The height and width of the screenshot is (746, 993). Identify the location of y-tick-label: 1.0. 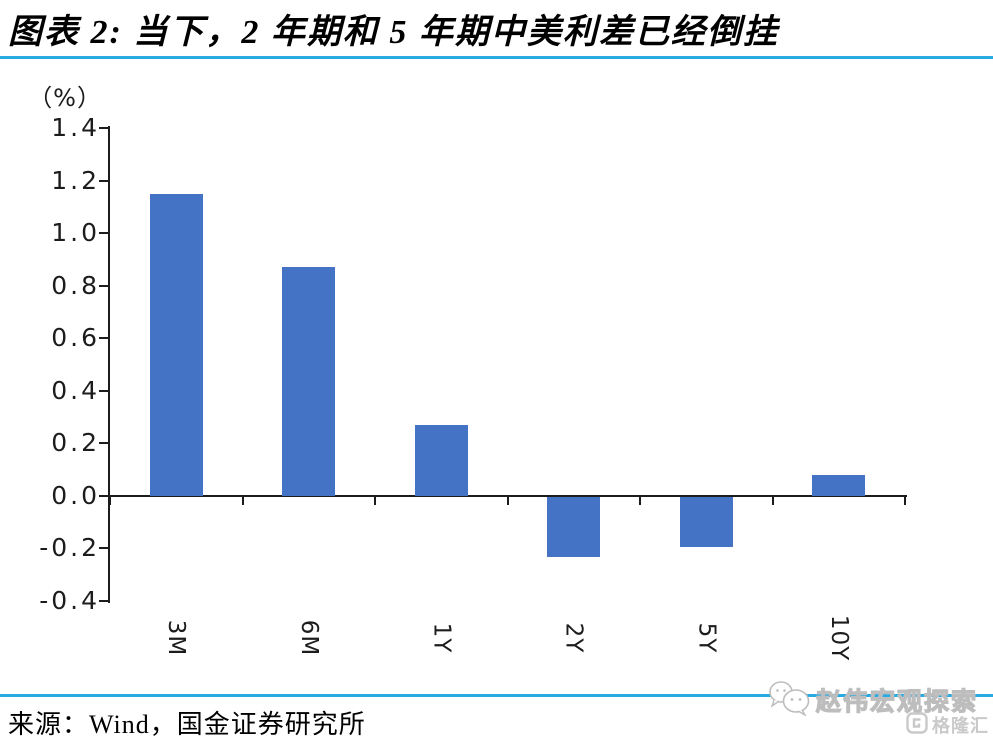
(75, 233).